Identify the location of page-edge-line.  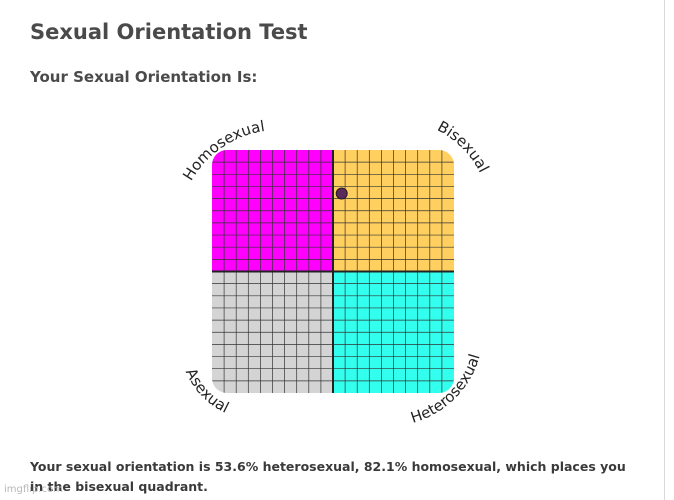
(664, 250).